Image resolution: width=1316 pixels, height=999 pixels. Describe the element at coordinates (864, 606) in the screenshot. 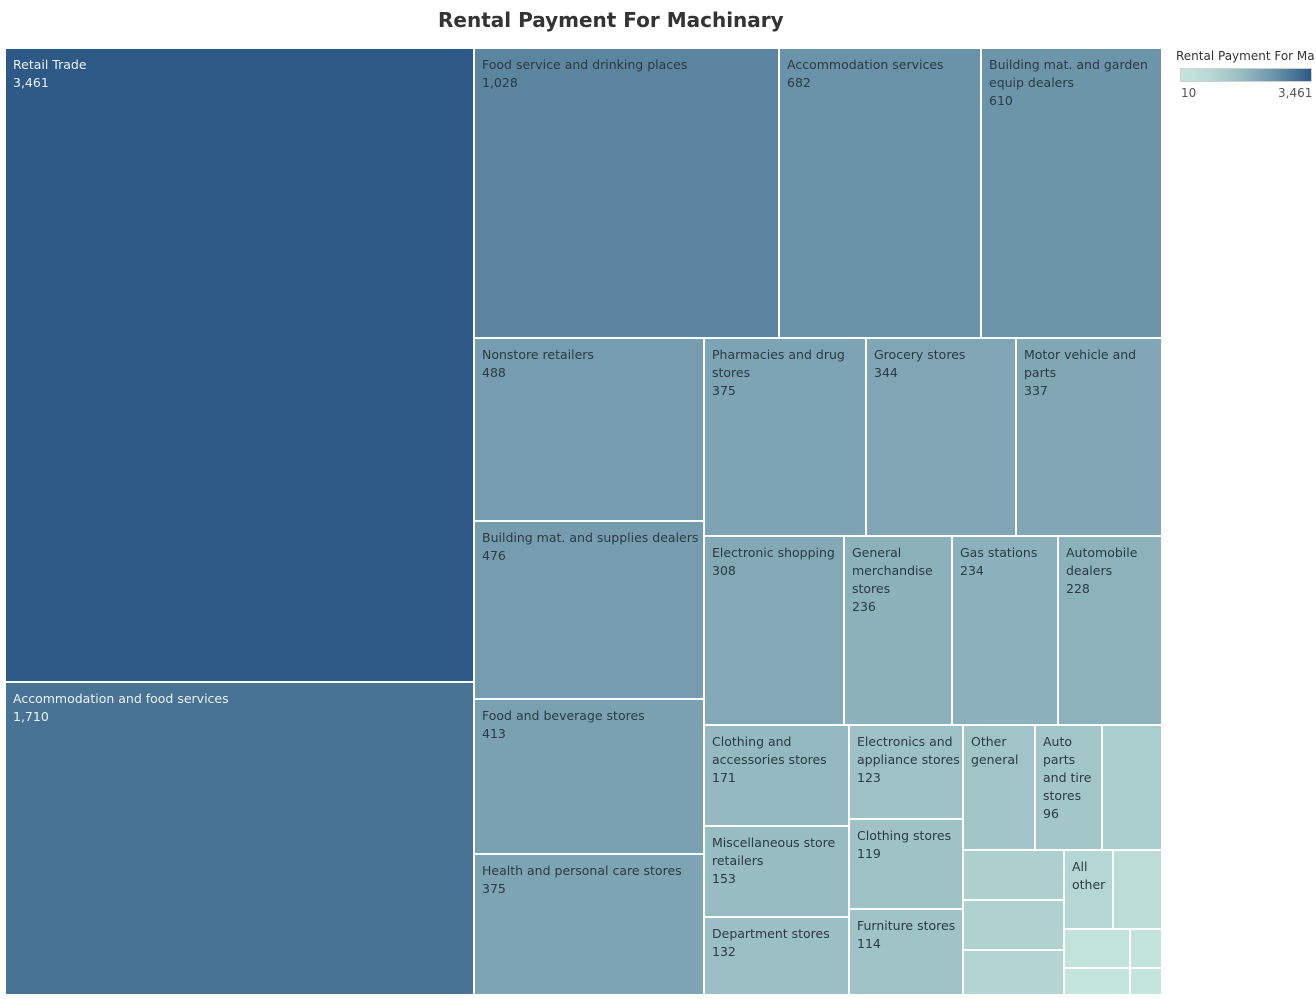

I see `tile-value: 236` at that location.